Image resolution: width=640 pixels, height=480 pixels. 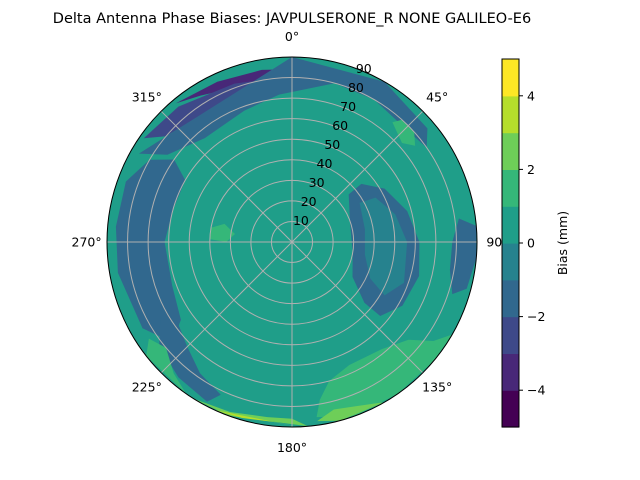 I want to click on radial-tick-label: 10, so click(x=301, y=220).